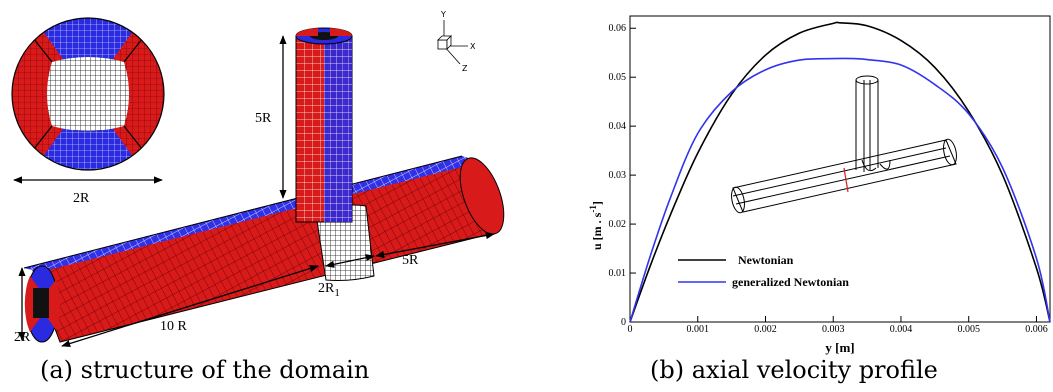  What do you see at coordinates (766, 260) in the screenshot?
I see `legend-label-newtonian: Newtonian` at bounding box center [766, 260].